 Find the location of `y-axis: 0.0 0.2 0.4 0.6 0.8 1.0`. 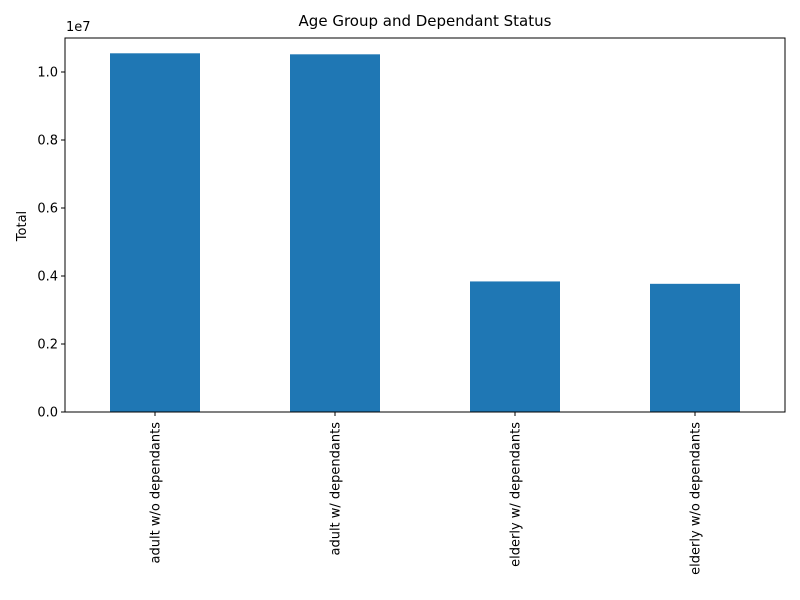

y-axis: 0.0 0.2 0.4 0.6 0.8 1.0 is located at coordinates (51, 243).